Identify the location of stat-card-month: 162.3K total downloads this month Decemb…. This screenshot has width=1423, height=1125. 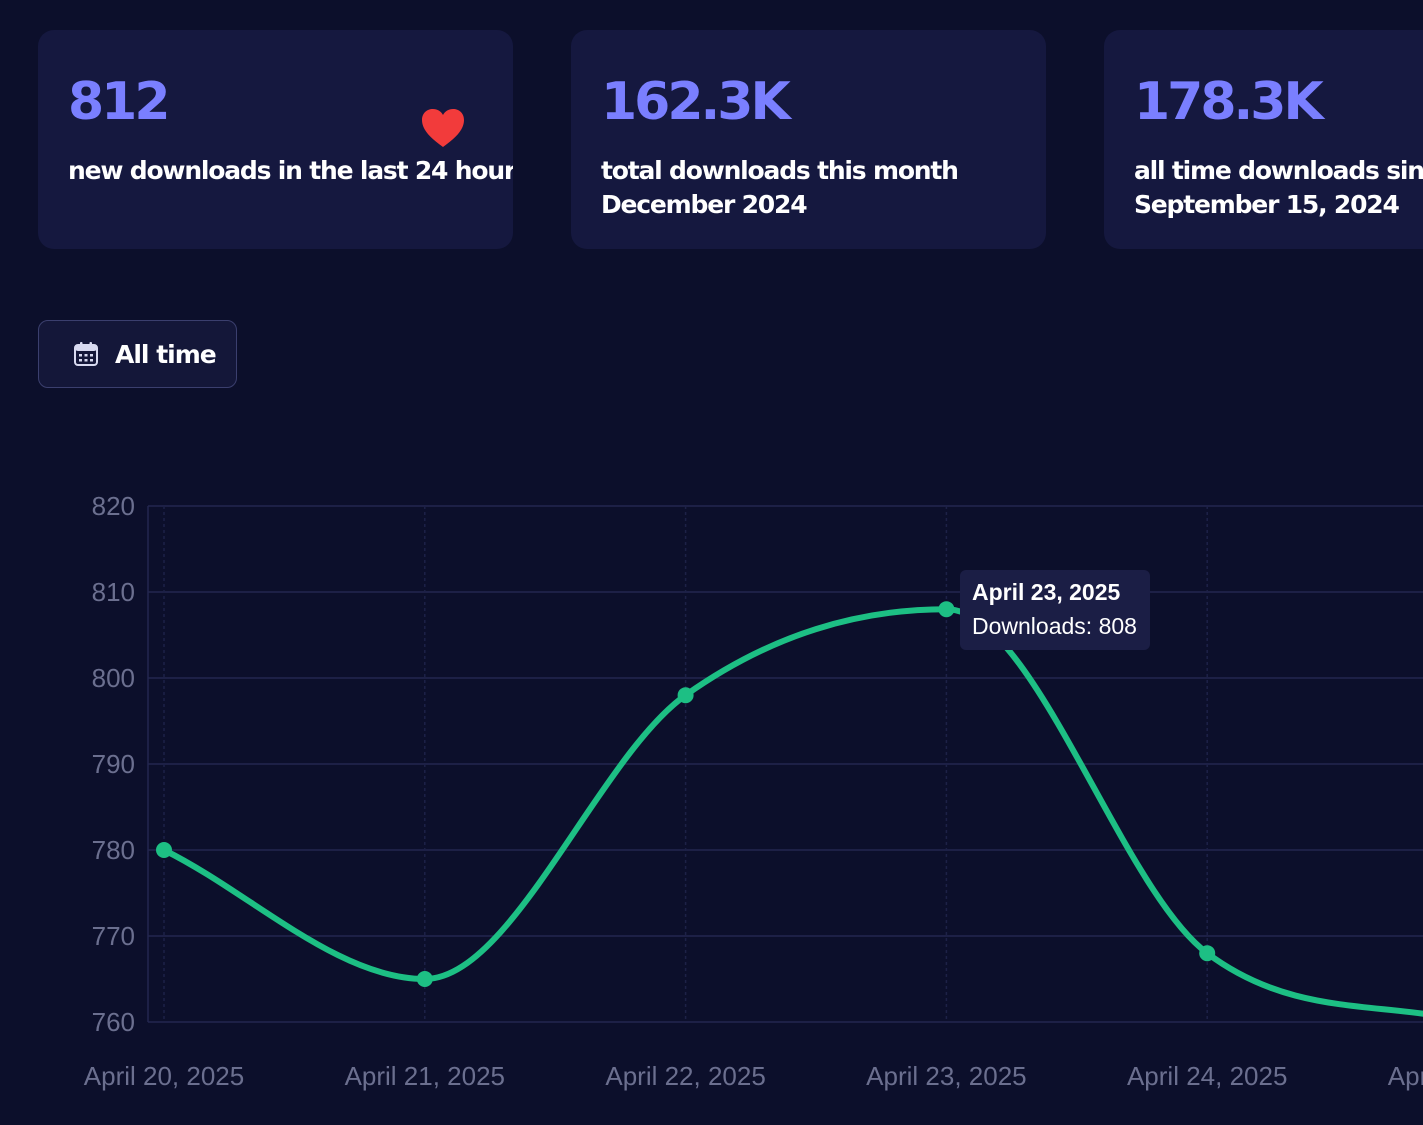
(808, 139).